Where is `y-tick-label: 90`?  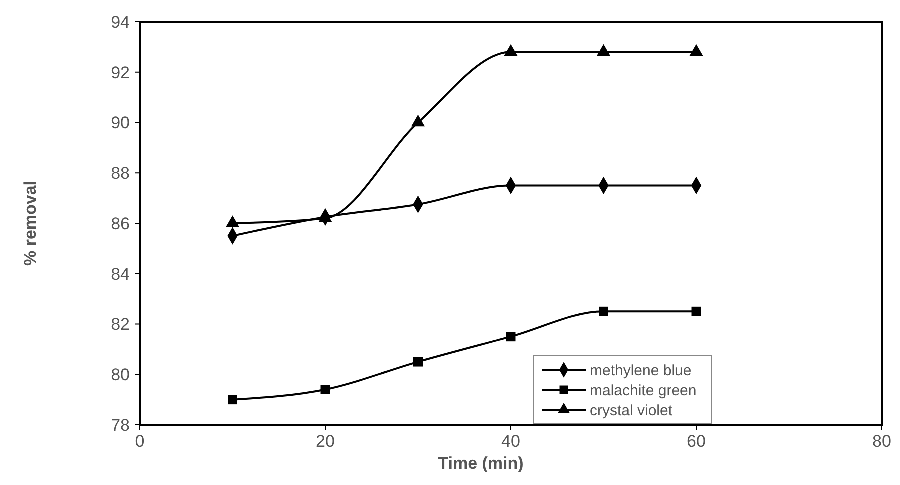 y-tick-label: 90 is located at coordinates (120, 123).